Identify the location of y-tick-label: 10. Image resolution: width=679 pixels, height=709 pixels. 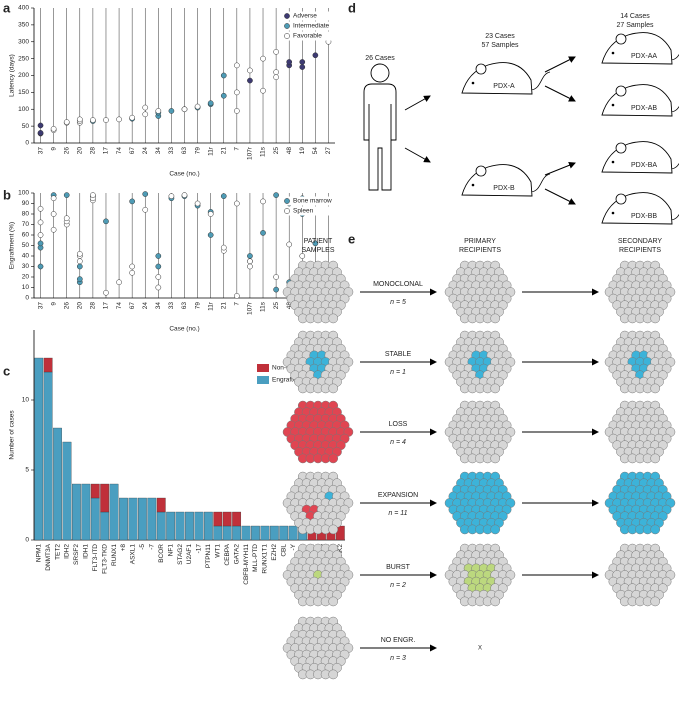
(26, 400).